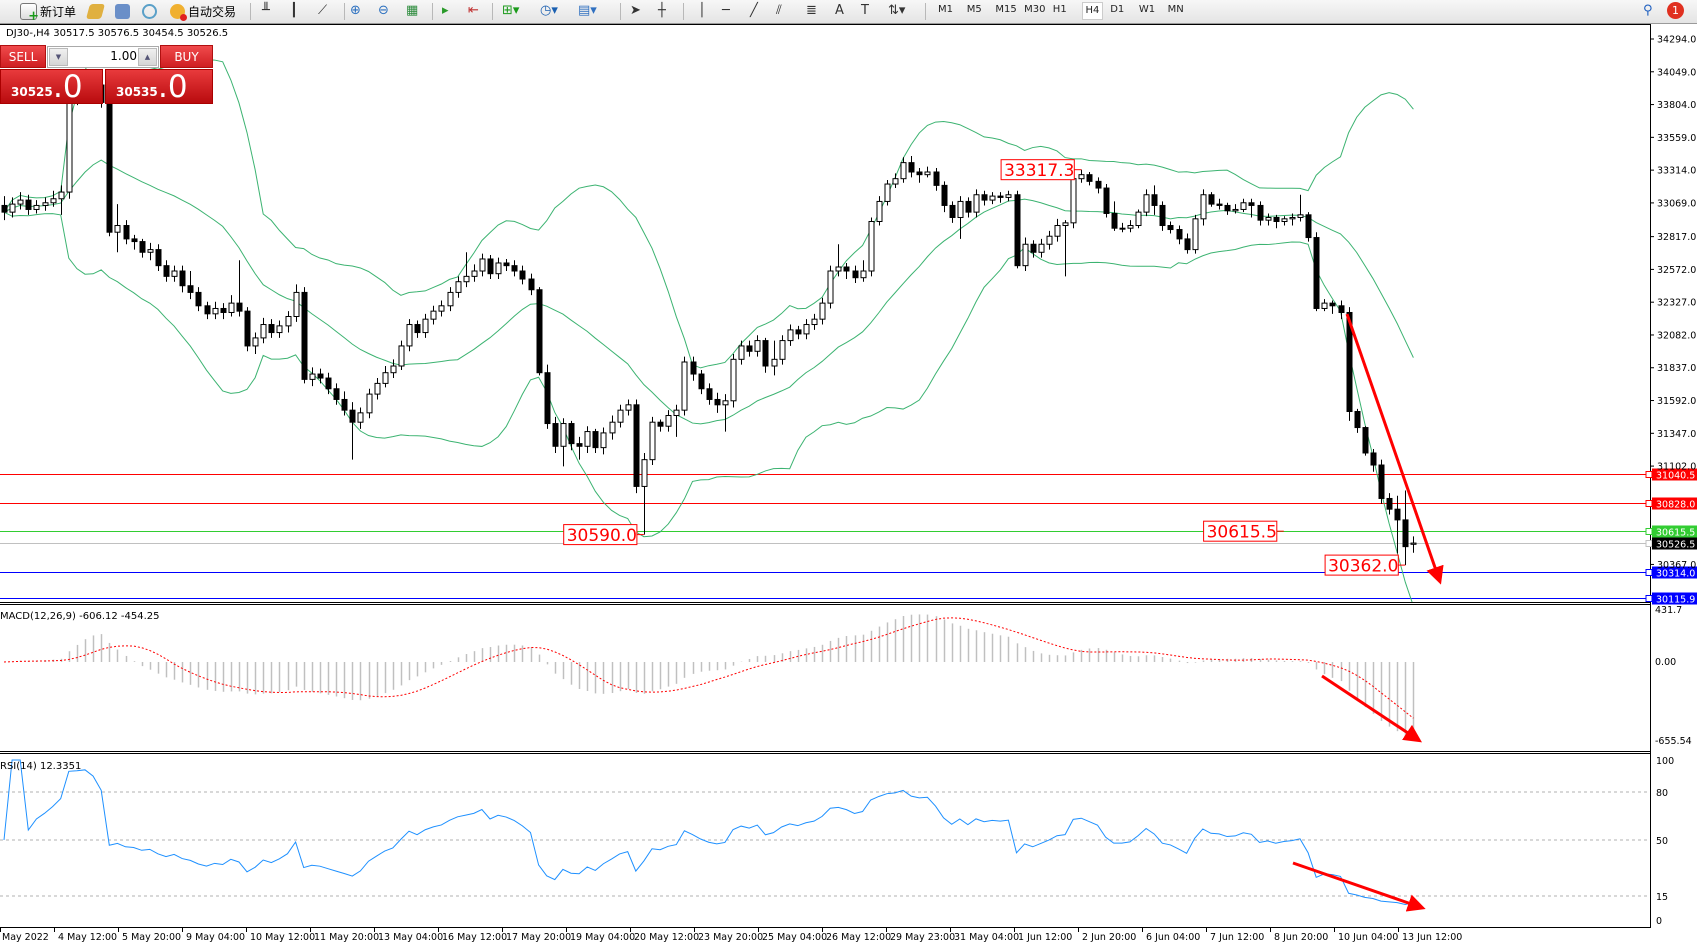 This screenshot has width=1697, height=947. I want to click on timeframe-d1: D1, so click(1117, 9).